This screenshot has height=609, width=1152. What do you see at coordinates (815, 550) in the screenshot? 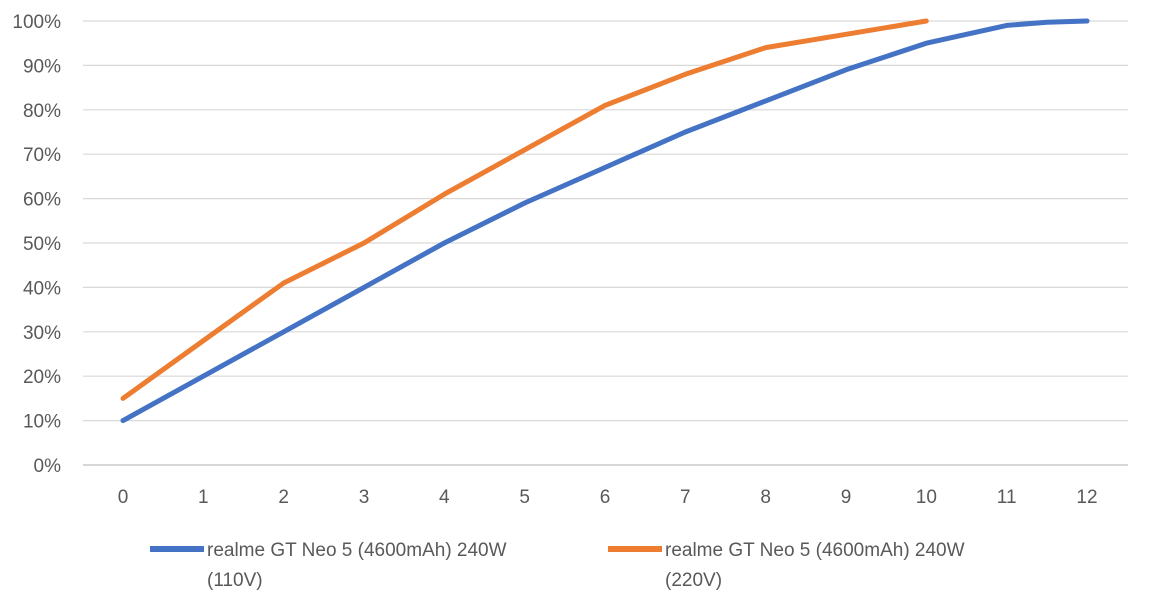
I see `legend-label-220v-line1: realme GT Neo 5 (4600mAh) 240W` at bounding box center [815, 550].